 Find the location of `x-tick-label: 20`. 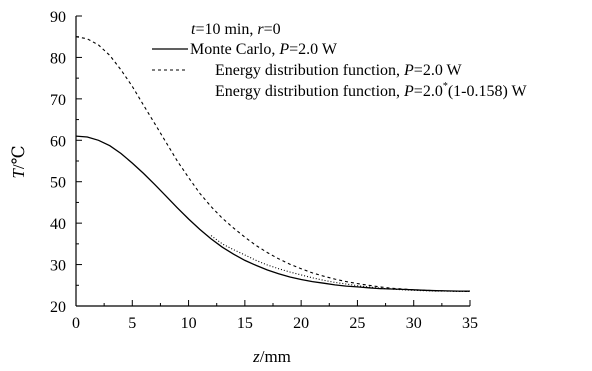

x-tick-label: 20 is located at coordinates (301, 323).